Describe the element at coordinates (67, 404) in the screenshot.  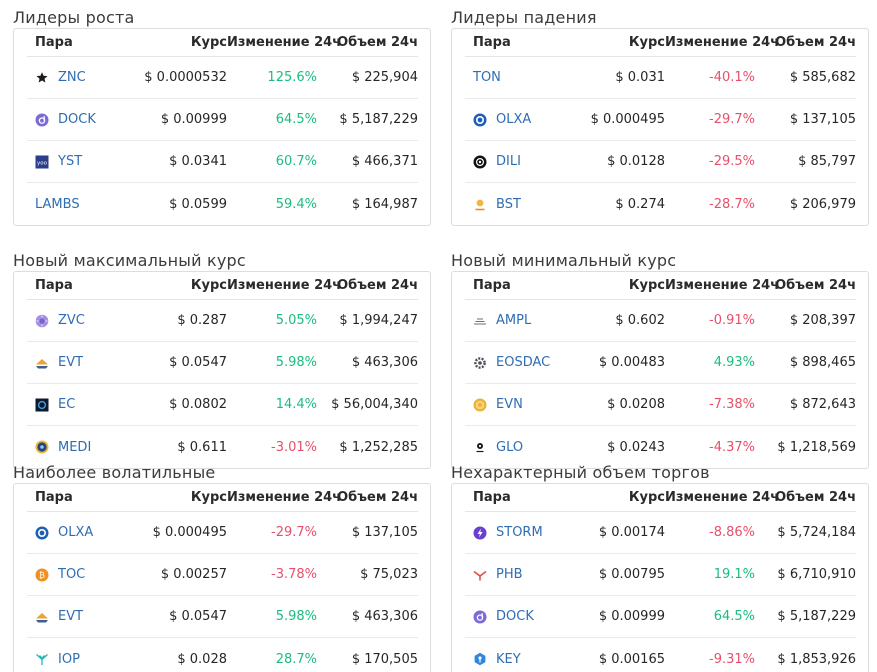
I see `pair-link: EC` at that location.